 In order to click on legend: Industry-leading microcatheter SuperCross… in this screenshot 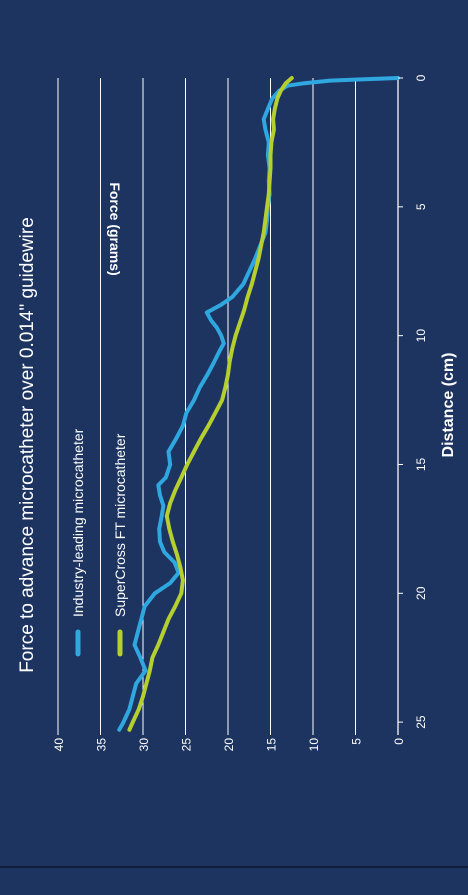, I will do `click(99, 542)`.